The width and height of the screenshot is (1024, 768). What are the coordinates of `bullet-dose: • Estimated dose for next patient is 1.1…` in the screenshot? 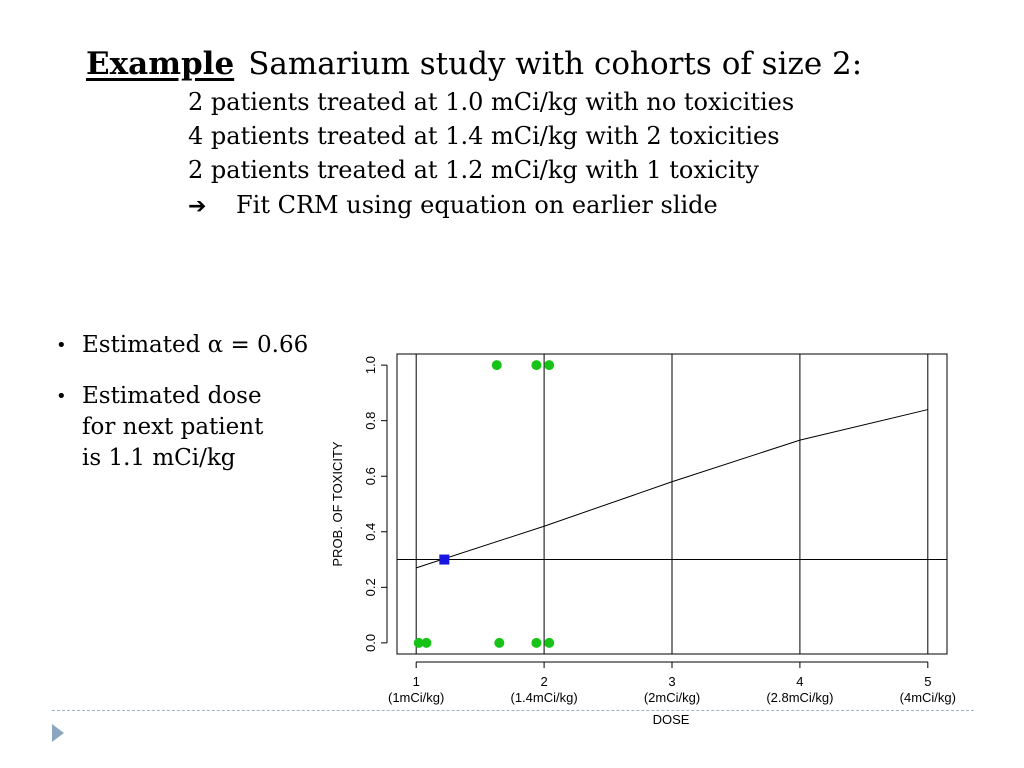 It's located at (185, 427).